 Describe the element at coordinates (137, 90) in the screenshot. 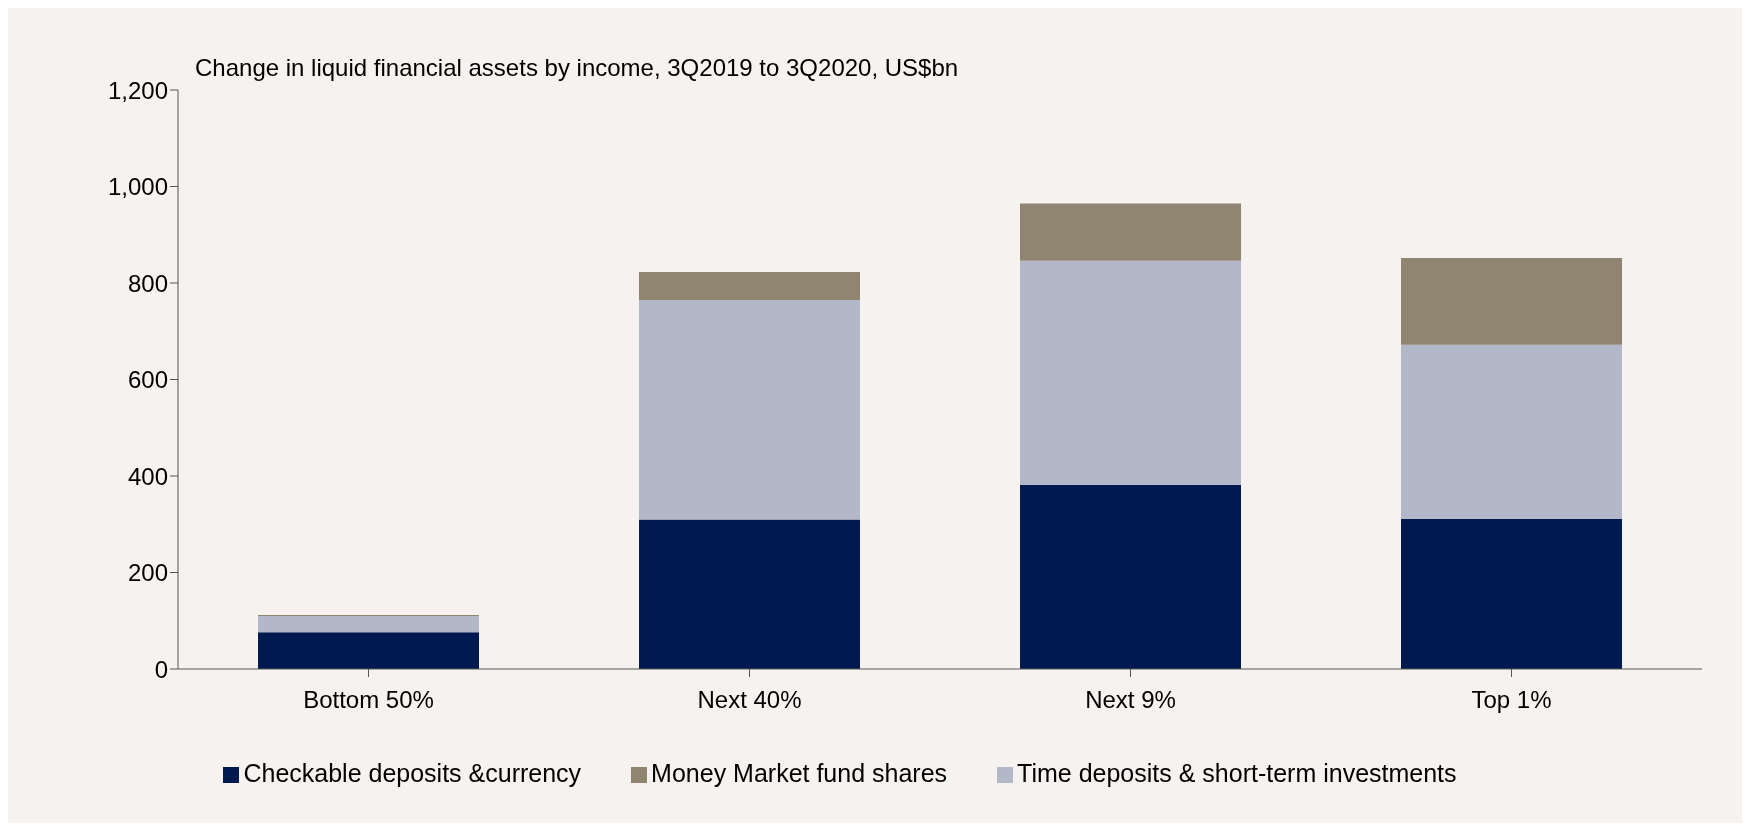

I see `y-tick-label: 1,200` at that location.